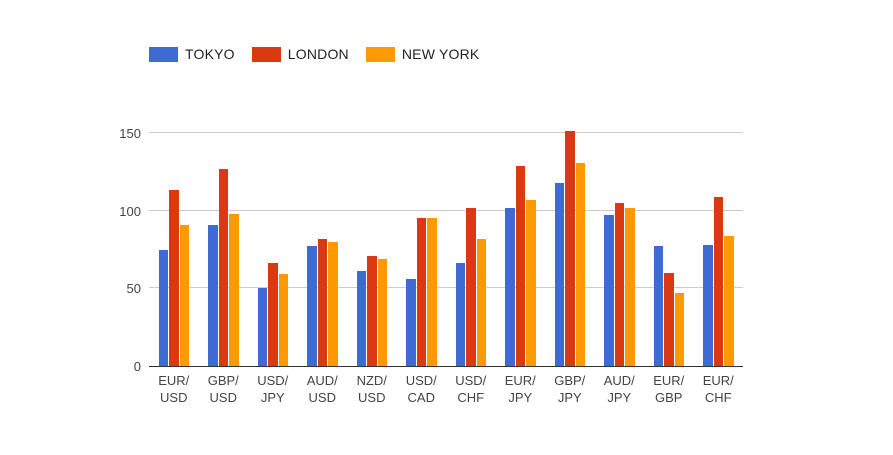 This screenshot has width=893, height=455. I want to click on bar-group-nzd-usd, so click(372, 250).